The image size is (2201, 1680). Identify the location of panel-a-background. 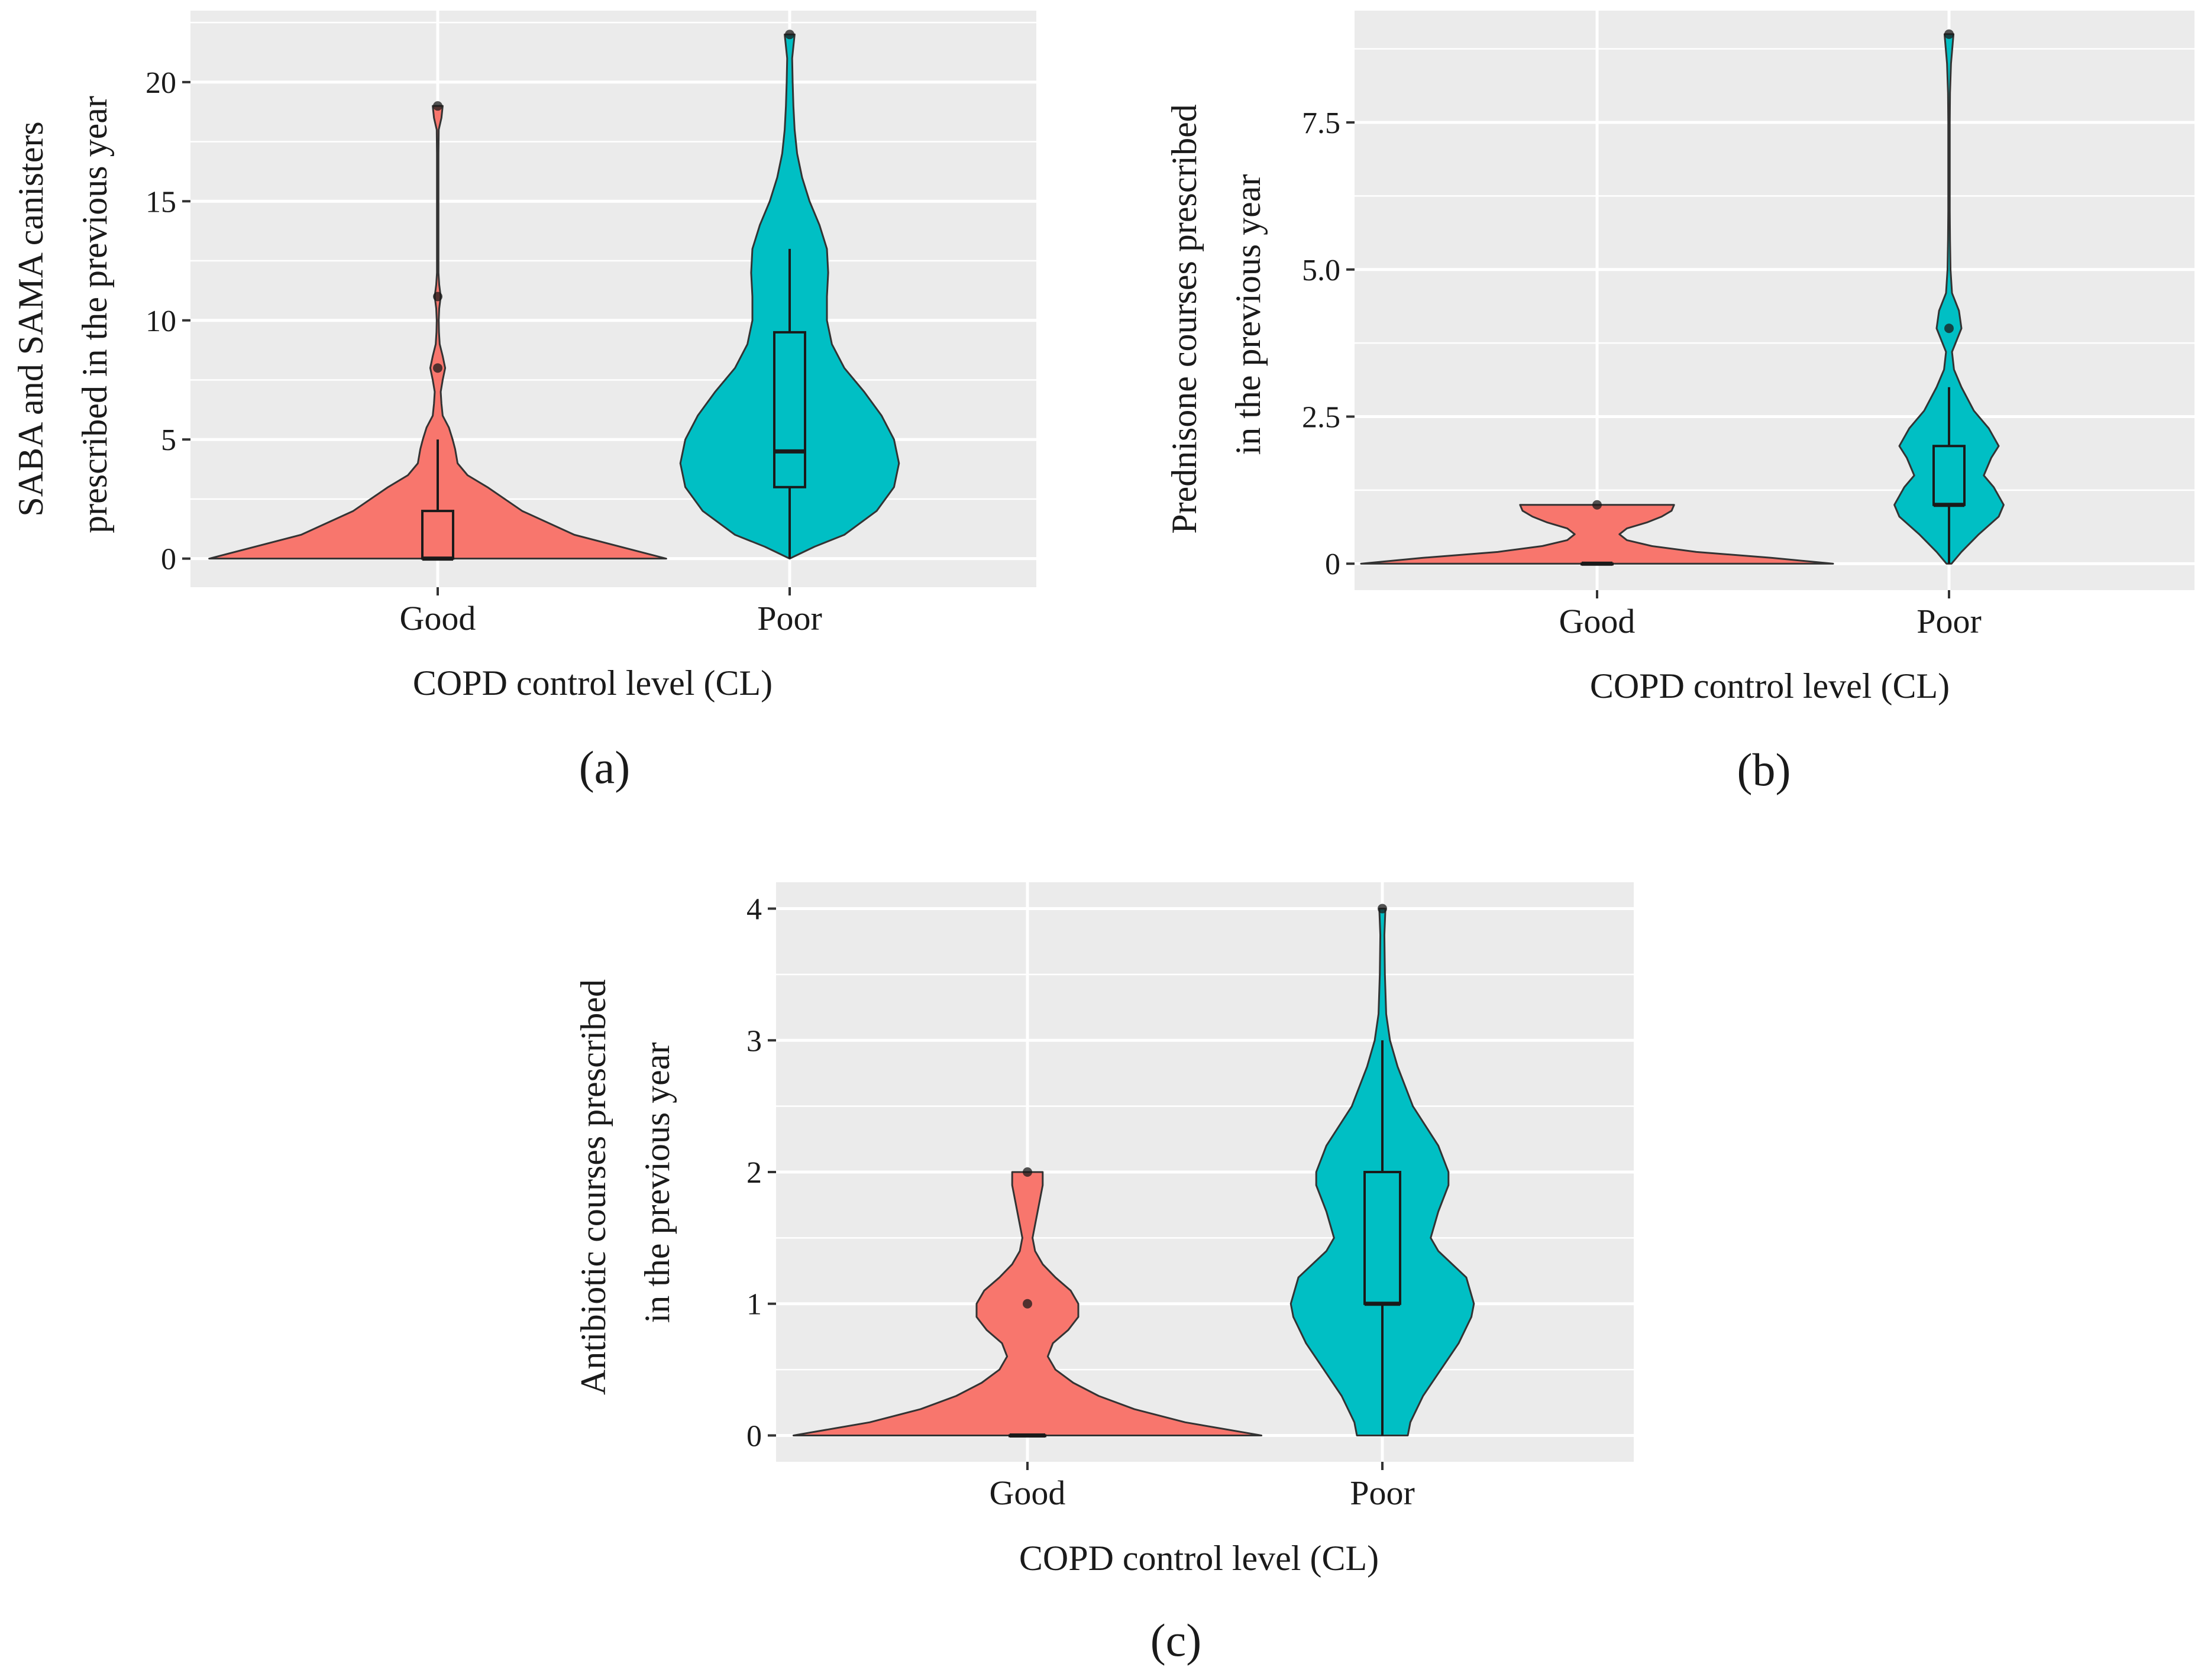
(613, 299).